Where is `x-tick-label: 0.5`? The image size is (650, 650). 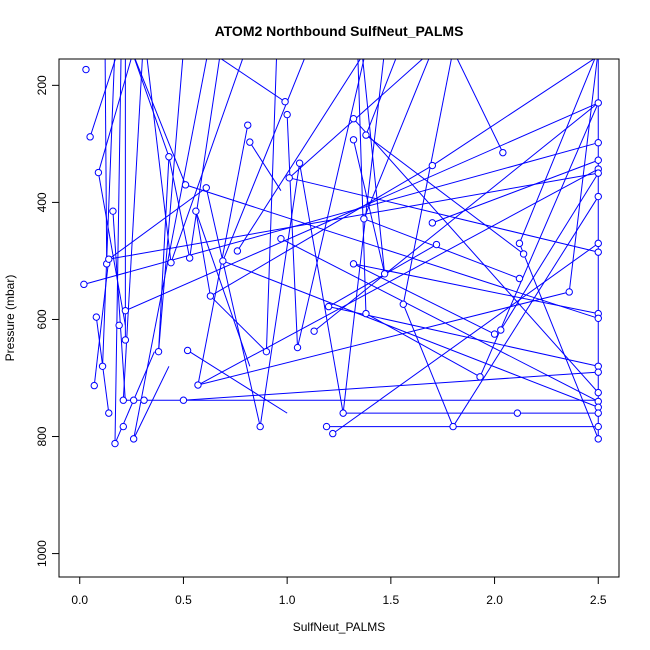 x-tick-label: 0.5 is located at coordinates (183, 600).